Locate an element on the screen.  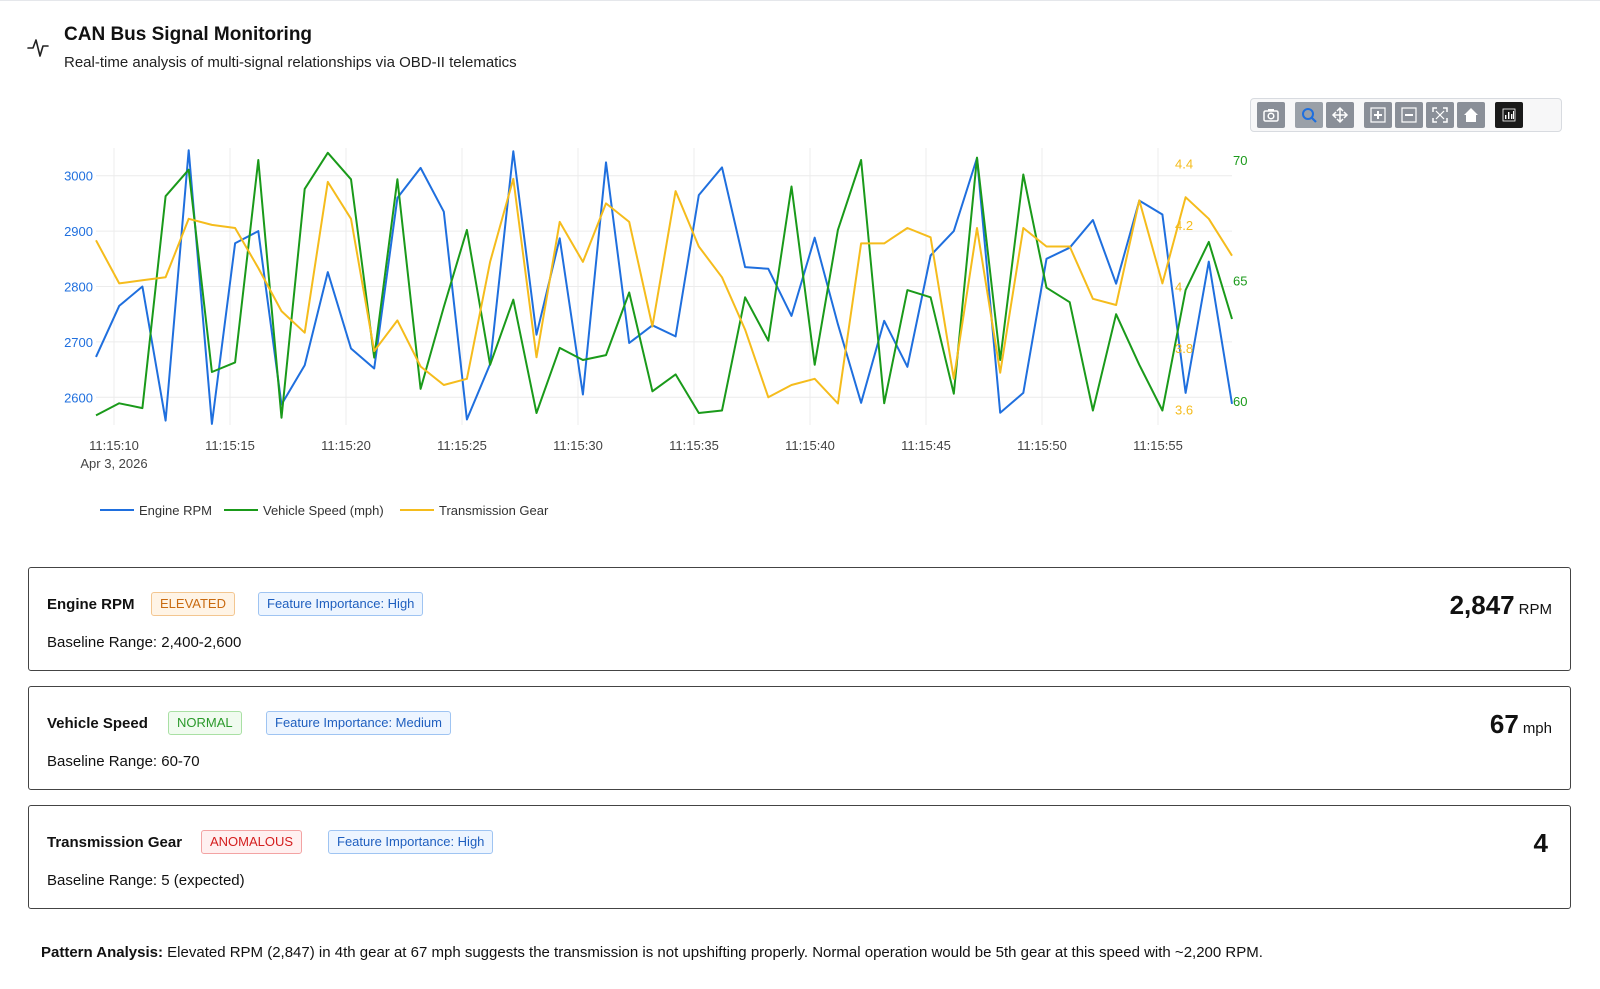
chart-modebar is located at coordinates (1406, 115).